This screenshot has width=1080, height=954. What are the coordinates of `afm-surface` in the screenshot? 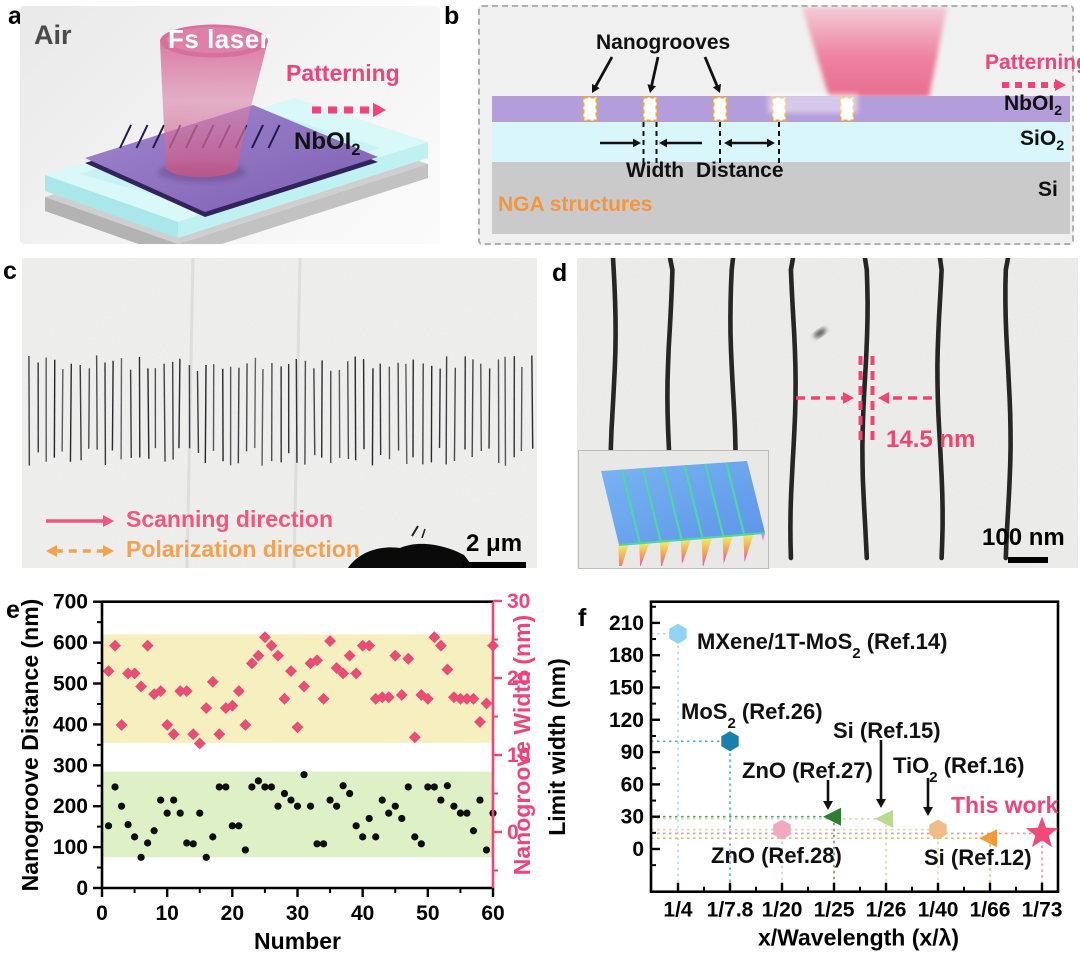 It's located at (683, 503).